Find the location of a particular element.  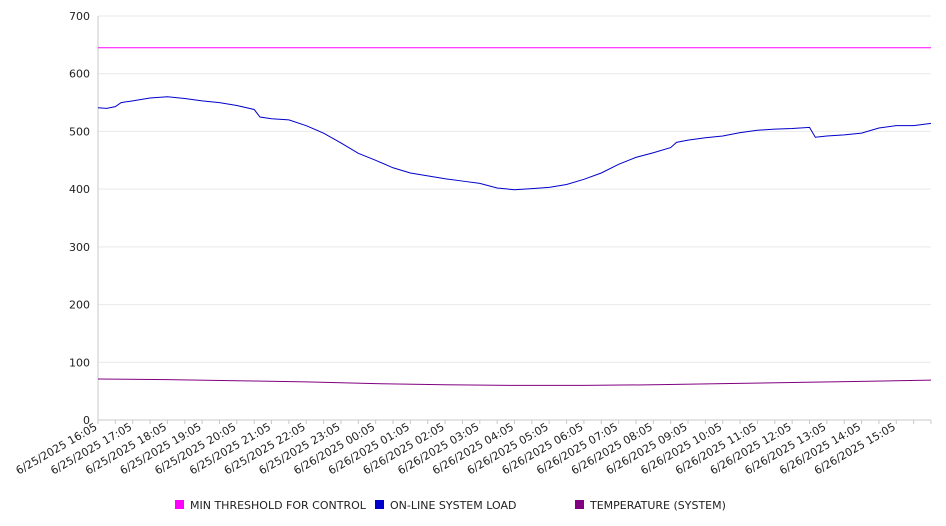

legend-label: MIN THRESHOLD FOR CONTROL is located at coordinates (278, 505).